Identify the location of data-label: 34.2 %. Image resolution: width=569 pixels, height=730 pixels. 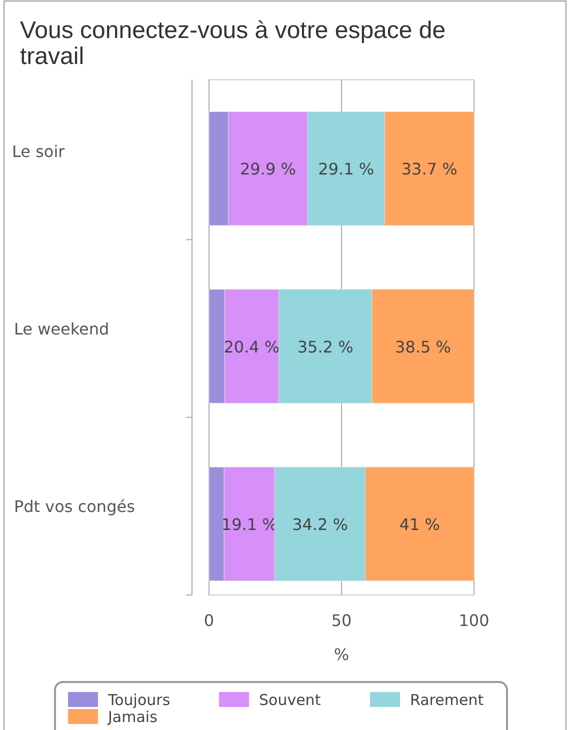
(320, 524).